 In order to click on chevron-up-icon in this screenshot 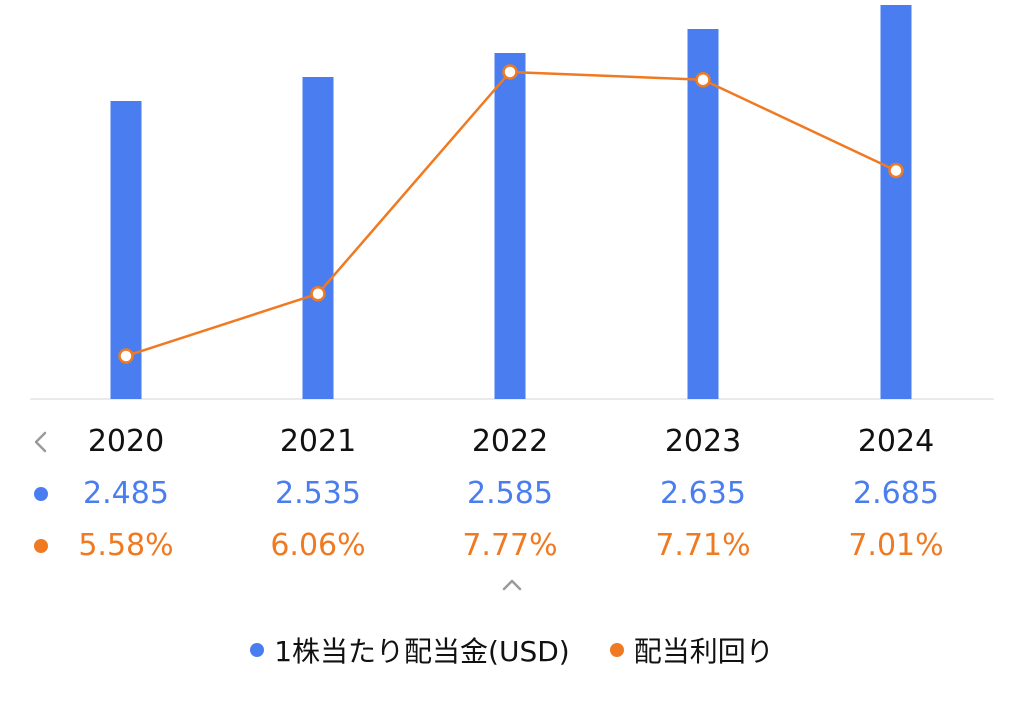, I will do `click(512, 585)`.